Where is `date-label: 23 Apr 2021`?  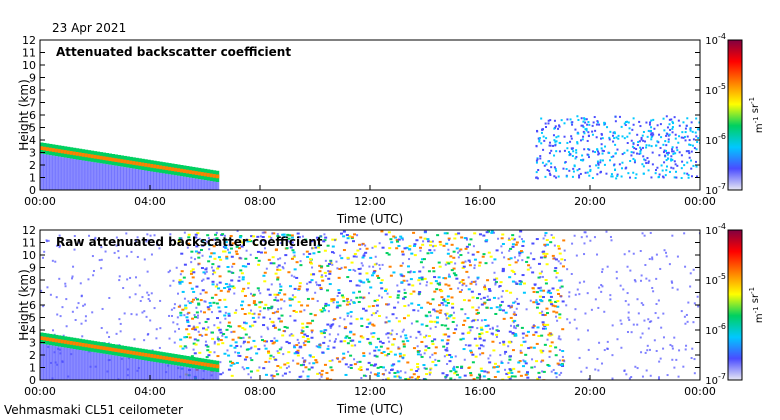
date-label: 23 Apr 2021 is located at coordinates (89, 28).